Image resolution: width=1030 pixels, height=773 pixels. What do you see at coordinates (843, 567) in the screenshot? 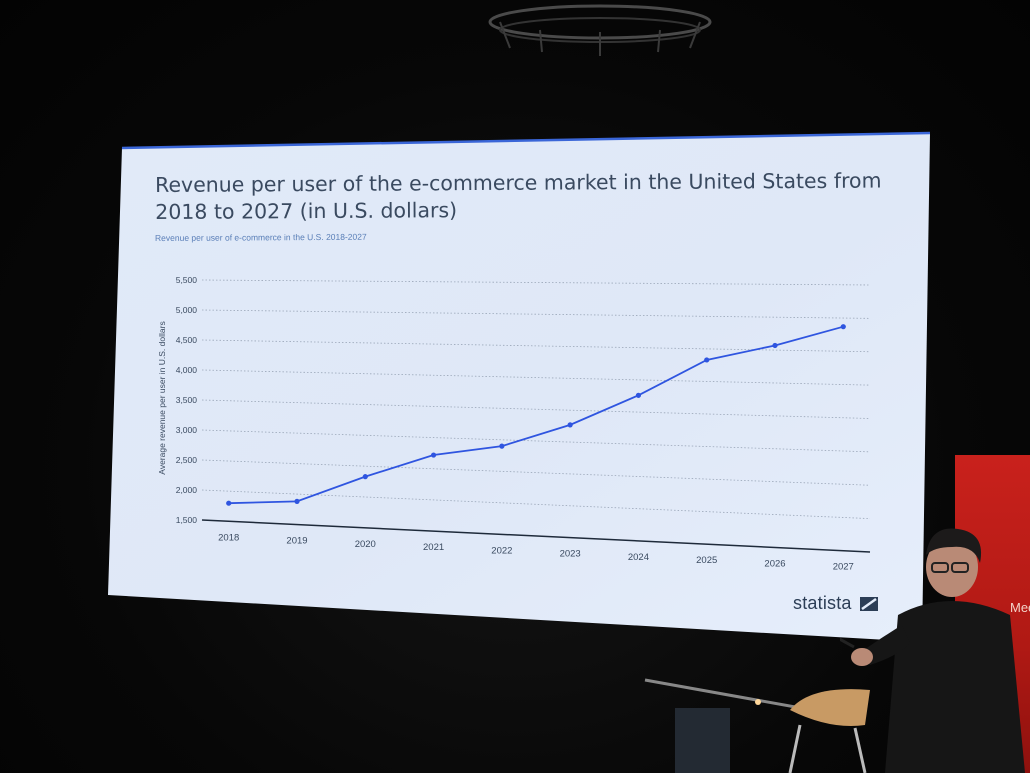
I see `x-tick-label: 2027` at bounding box center [843, 567].